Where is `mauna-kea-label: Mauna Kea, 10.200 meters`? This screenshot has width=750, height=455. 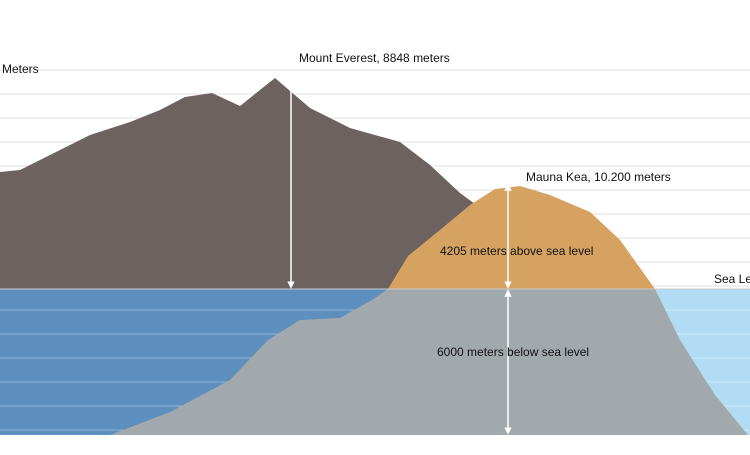
mauna-kea-label: Mauna Kea, 10.200 meters is located at coordinates (598, 177).